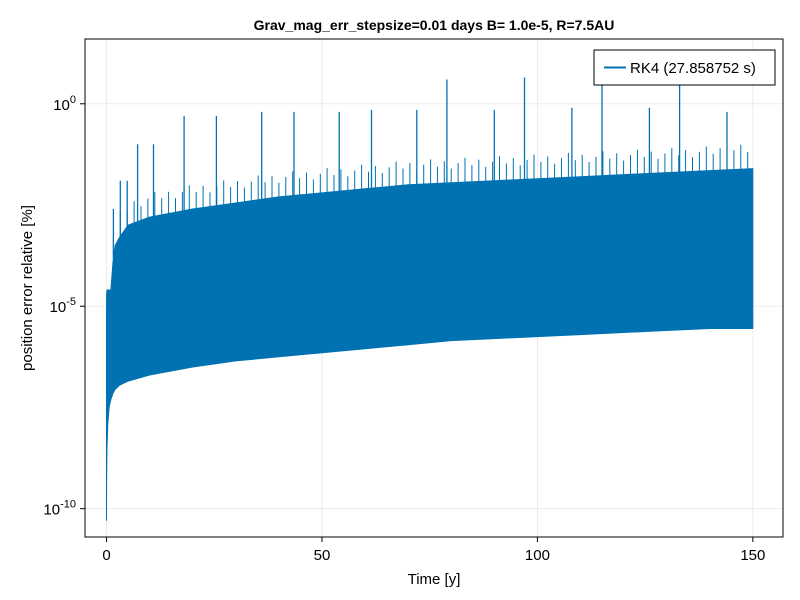 The image size is (800, 600). I want to click on x-tick-label: 50, so click(322, 555).